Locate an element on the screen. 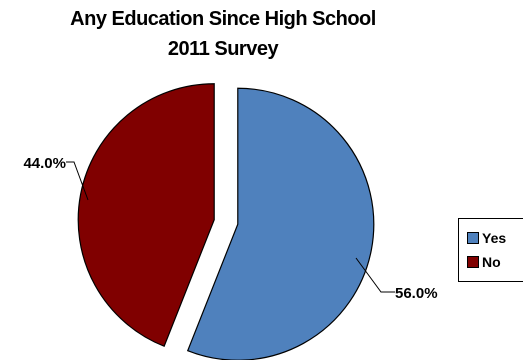  legend-item-no: No is located at coordinates (484, 262).